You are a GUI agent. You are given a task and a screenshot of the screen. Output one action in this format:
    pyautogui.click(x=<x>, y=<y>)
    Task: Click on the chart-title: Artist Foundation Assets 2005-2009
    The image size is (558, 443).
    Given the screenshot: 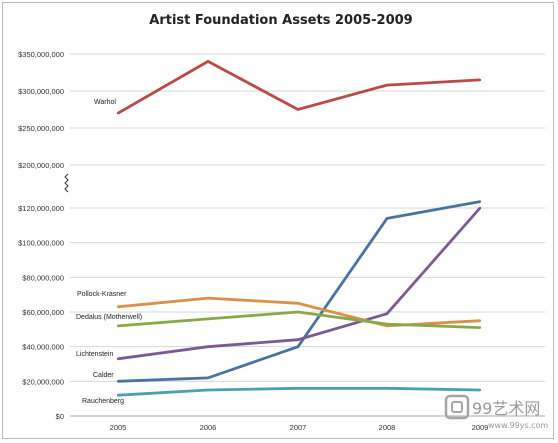 What is the action you would take?
    pyautogui.click(x=280, y=20)
    